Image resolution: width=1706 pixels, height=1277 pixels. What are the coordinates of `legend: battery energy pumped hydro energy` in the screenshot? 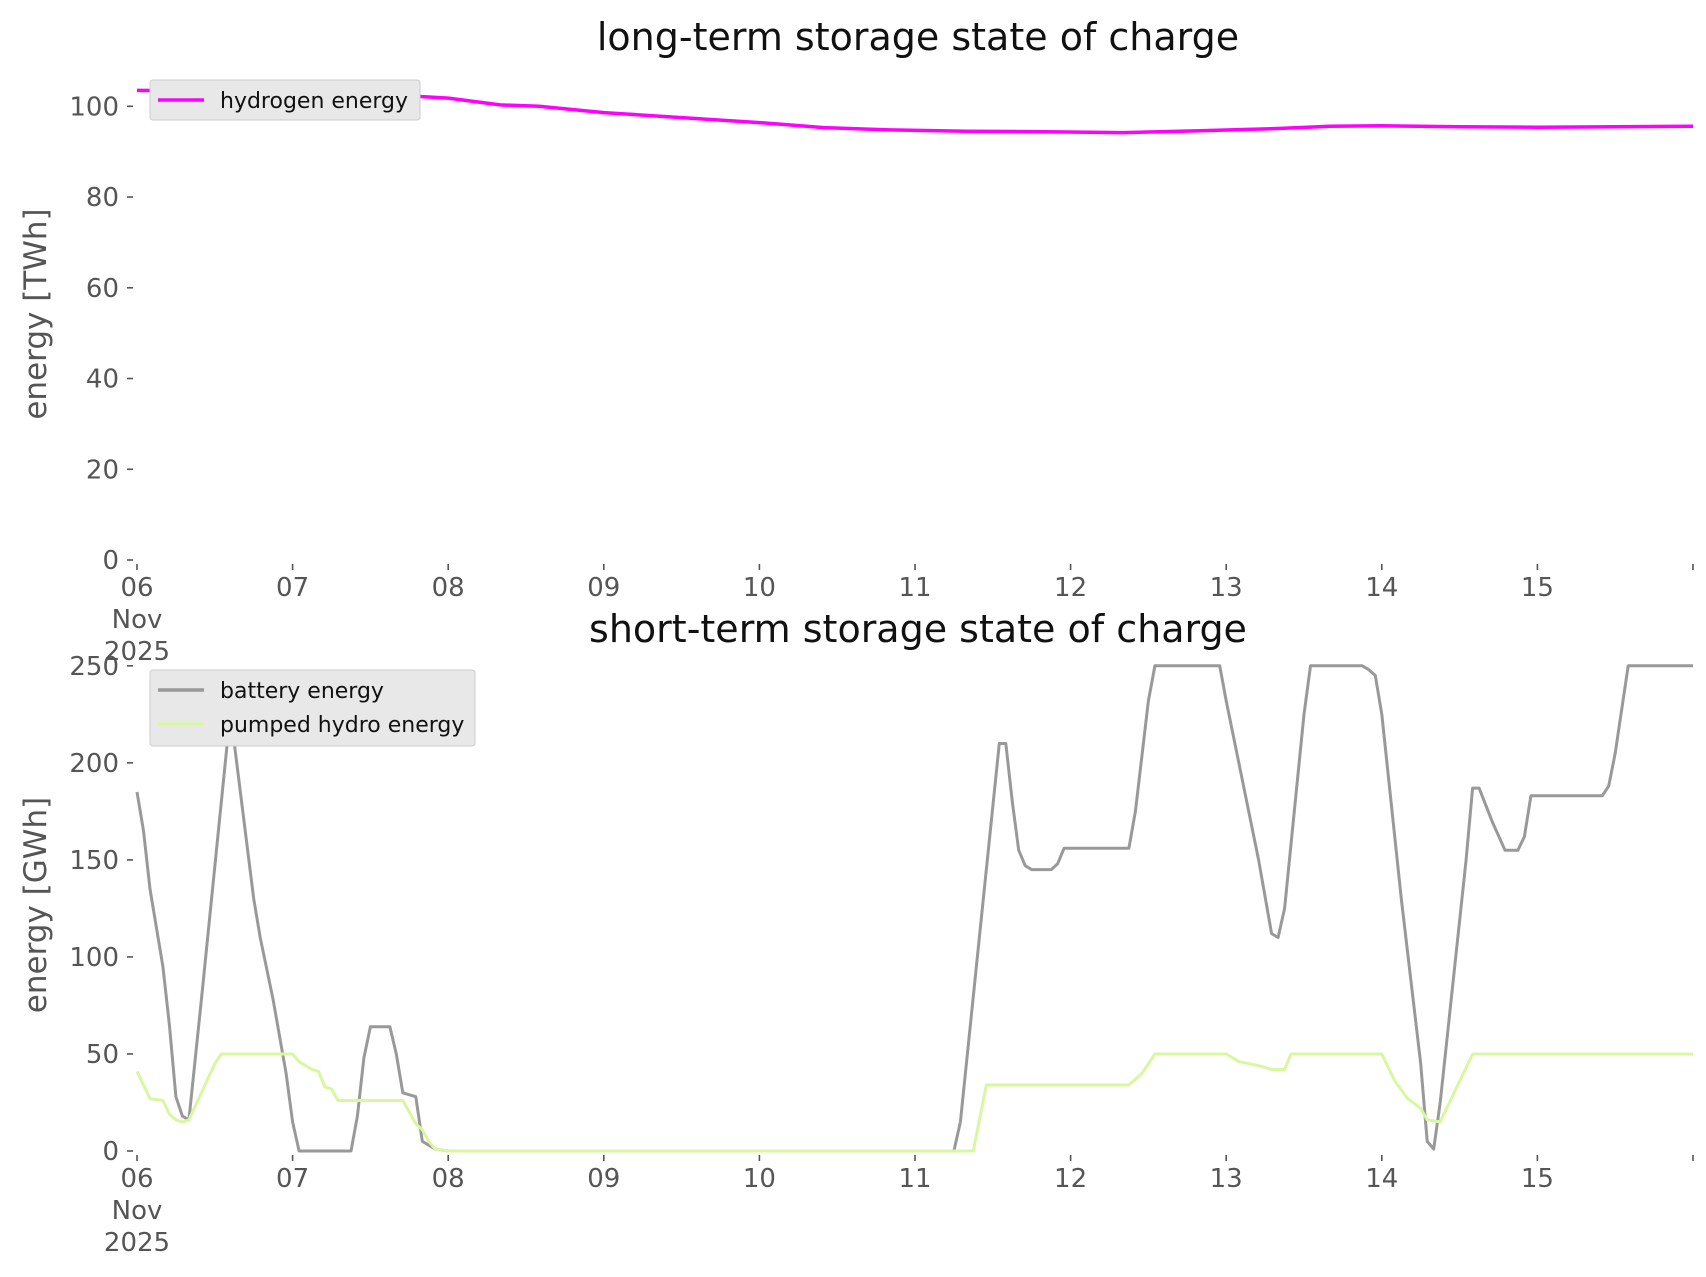 It's located at (312, 708).